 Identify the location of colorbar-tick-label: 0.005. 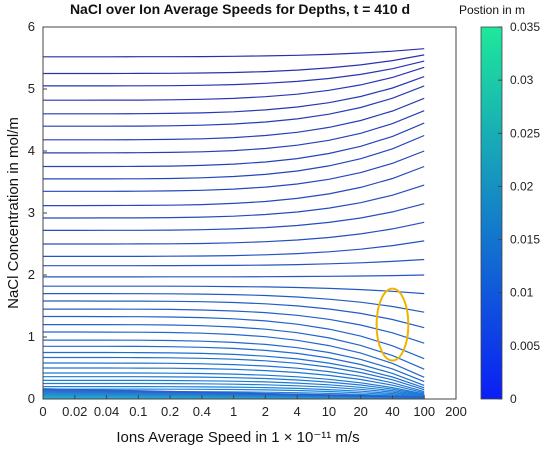
(525, 346).